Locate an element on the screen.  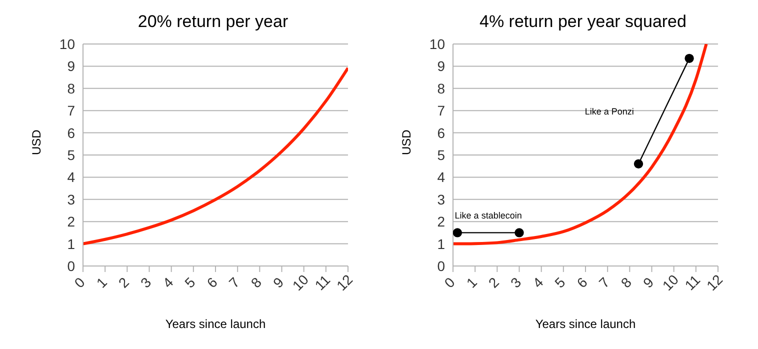
chart-title: 4% return per year squared is located at coordinates (583, 22).